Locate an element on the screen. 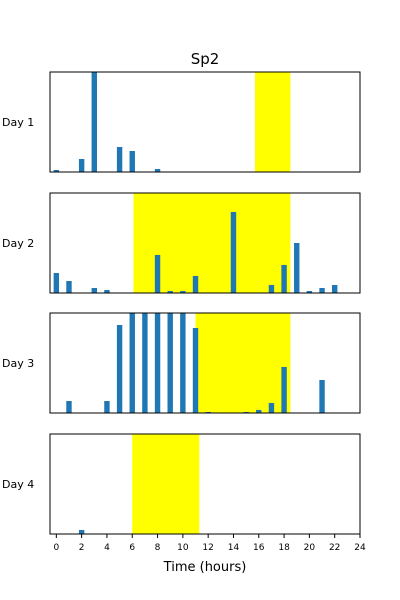 The height and width of the screenshot is (600, 400). x-tick-label-16: 16 is located at coordinates (259, 548).